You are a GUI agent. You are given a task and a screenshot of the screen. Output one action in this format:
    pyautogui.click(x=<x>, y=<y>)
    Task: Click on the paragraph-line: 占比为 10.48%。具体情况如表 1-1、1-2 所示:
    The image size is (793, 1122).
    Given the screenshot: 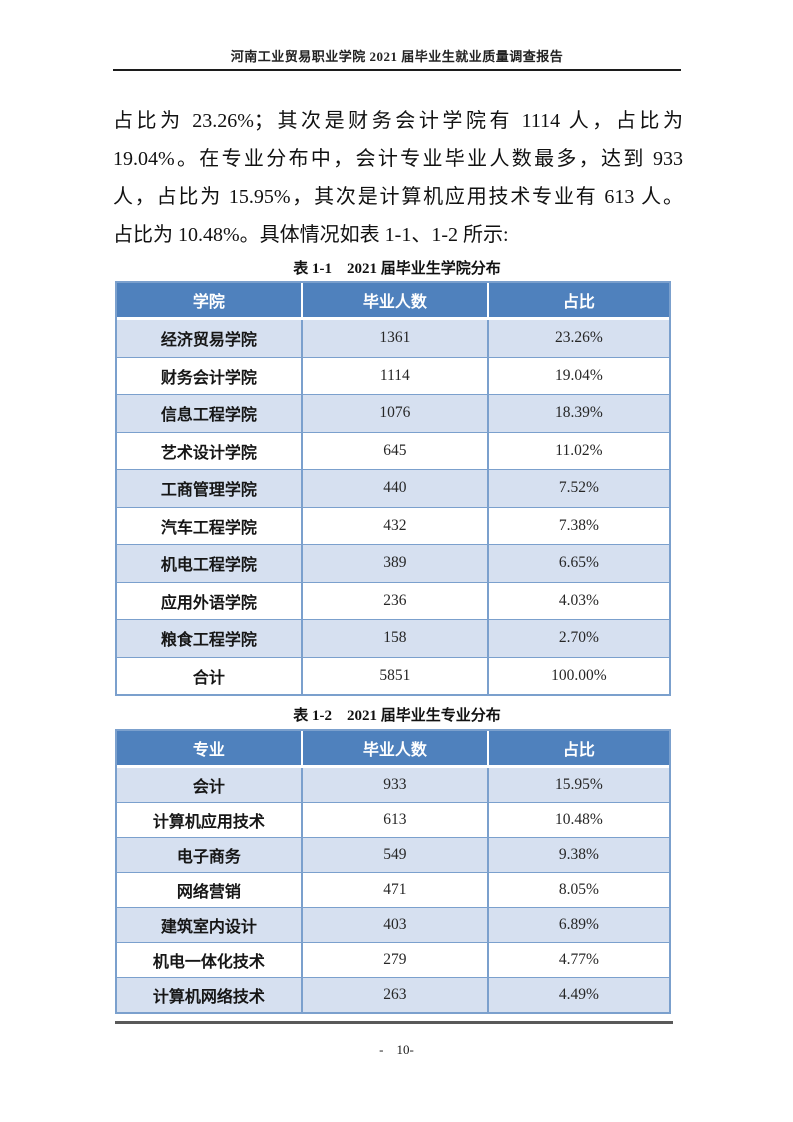 What is the action you would take?
    pyautogui.click(x=311, y=235)
    